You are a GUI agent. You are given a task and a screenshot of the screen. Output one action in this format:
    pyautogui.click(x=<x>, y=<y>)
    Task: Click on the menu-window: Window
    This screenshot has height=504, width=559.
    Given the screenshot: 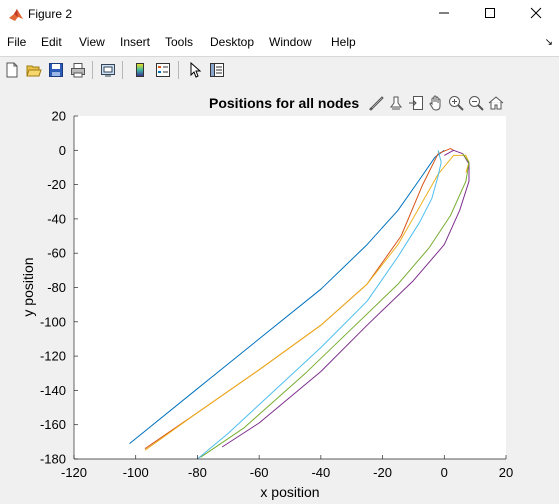 What is the action you would take?
    pyautogui.click(x=290, y=42)
    